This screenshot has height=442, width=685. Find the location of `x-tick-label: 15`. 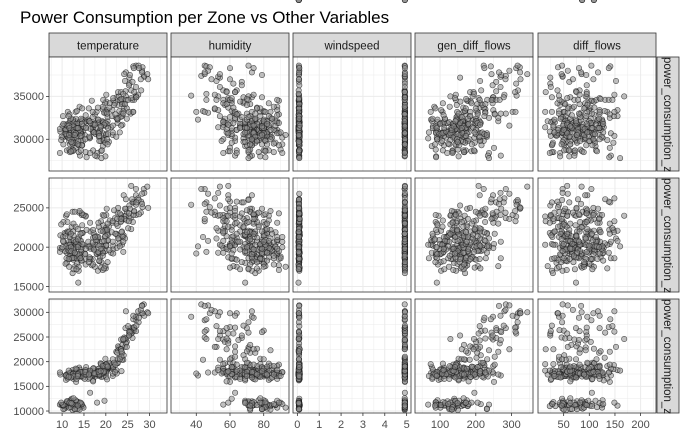

x-tick-label: 15 is located at coordinates (84, 425).